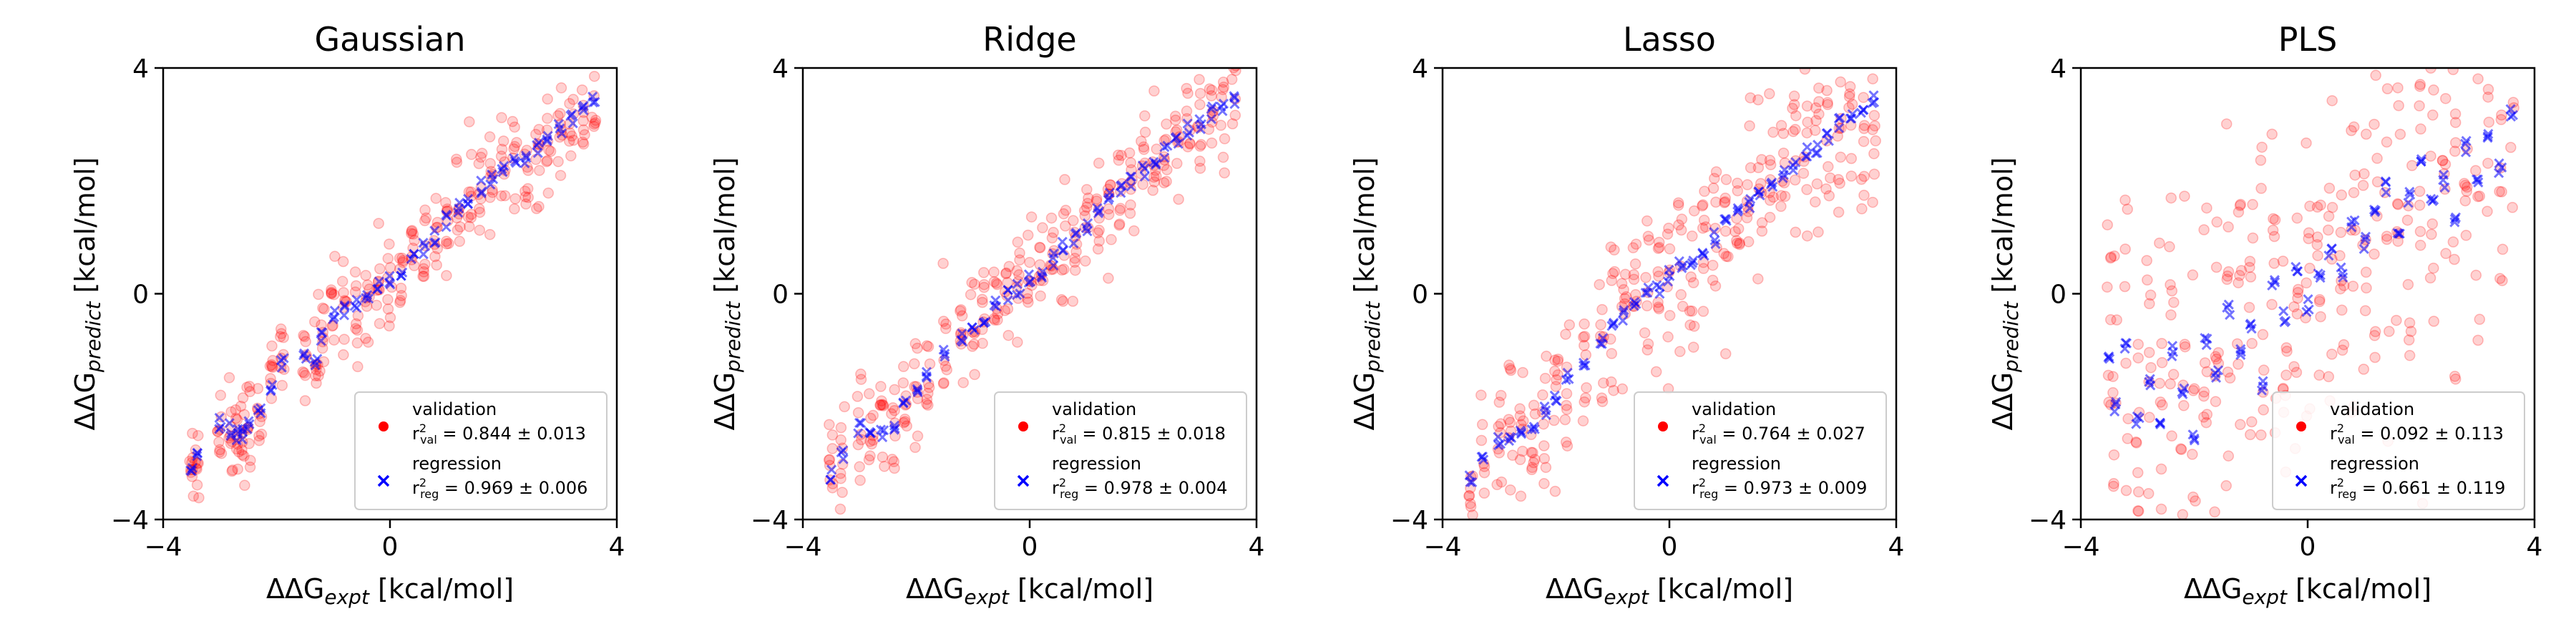  What do you see at coordinates (1663, 426) in the screenshot?
I see `legend-validation-marker` at bounding box center [1663, 426].